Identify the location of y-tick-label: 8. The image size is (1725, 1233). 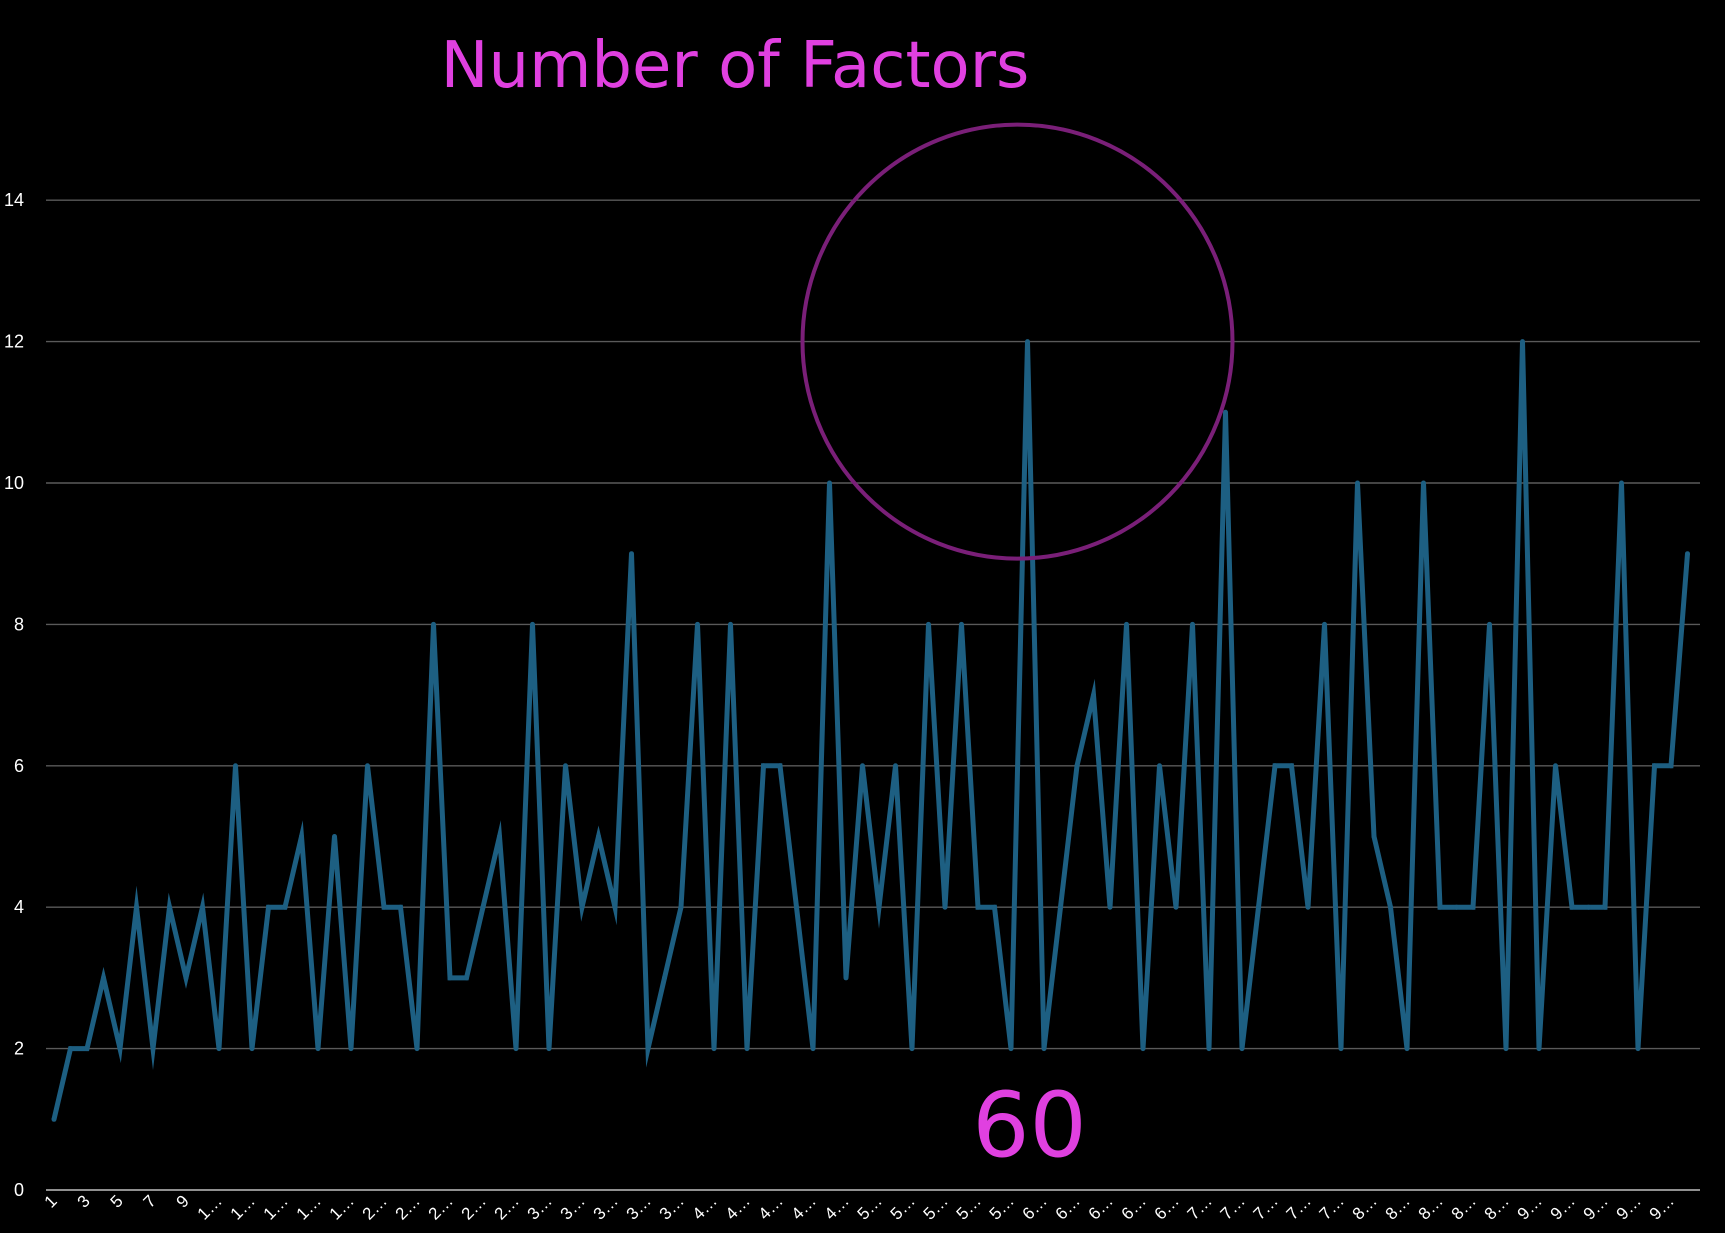
(19, 624).